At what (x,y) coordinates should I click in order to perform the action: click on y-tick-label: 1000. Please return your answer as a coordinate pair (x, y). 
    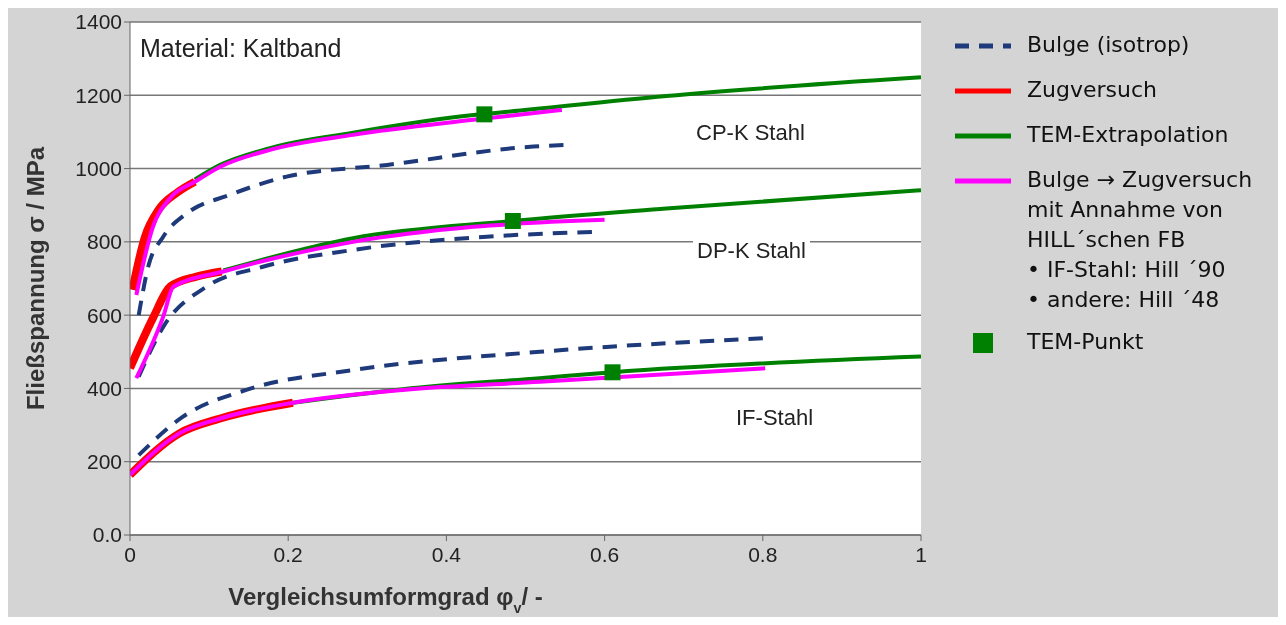
    Looking at the image, I should click on (98, 169).